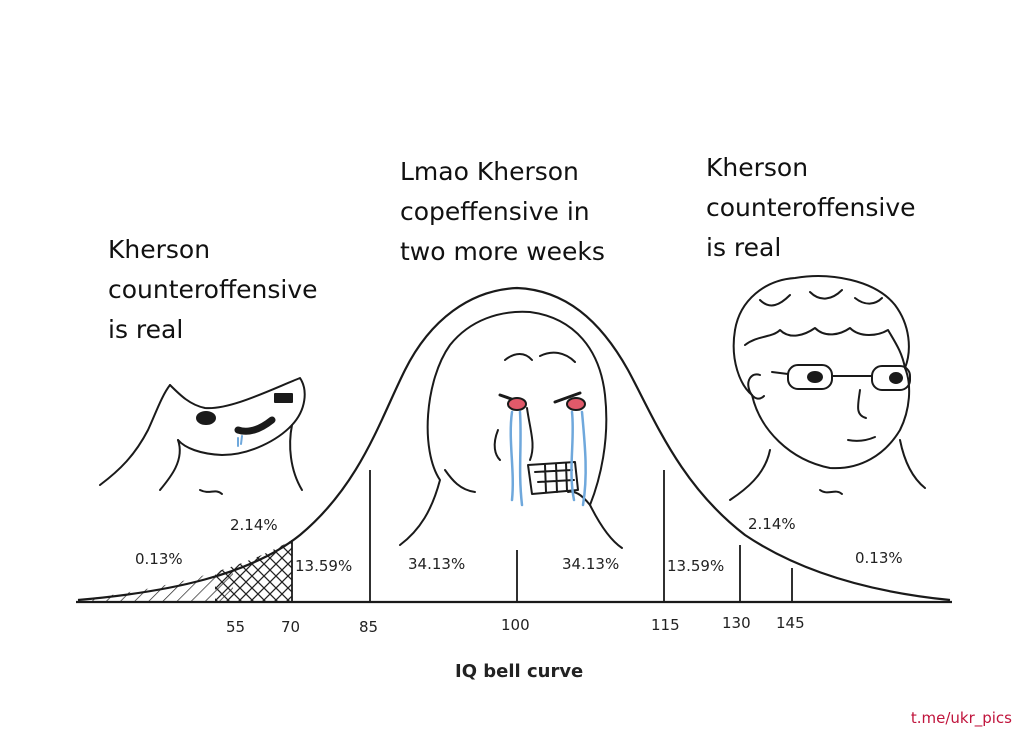 This screenshot has width=1024, height=735. Describe the element at coordinates (202, 436) in the screenshot. I see `wojak-brainlet-icon` at that location.